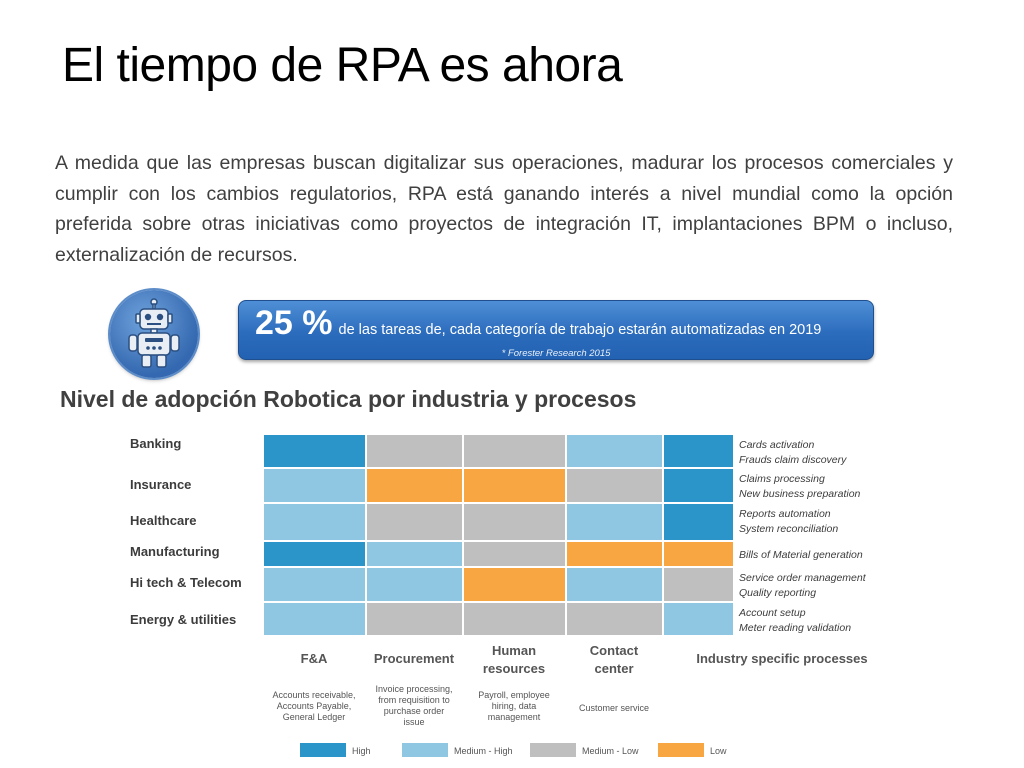 Image resolution: width=1024 pixels, height=768 pixels. What do you see at coordinates (614, 522) in the screenshot?
I see `heatmap-cell-r2-c3` at bounding box center [614, 522].